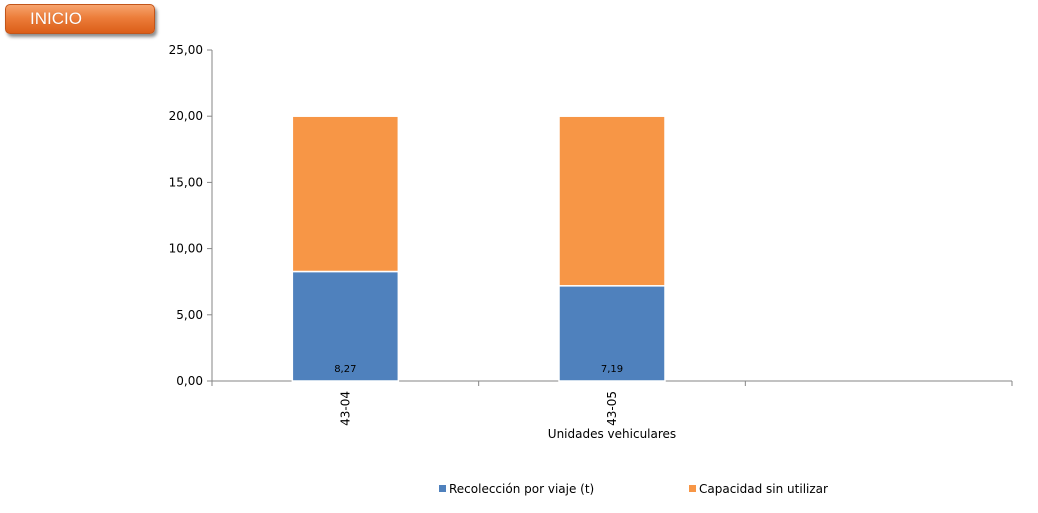 This screenshot has height=513, width=1038. Describe the element at coordinates (612, 369) in the screenshot. I see `bar-data-label: 7,19` at that location.